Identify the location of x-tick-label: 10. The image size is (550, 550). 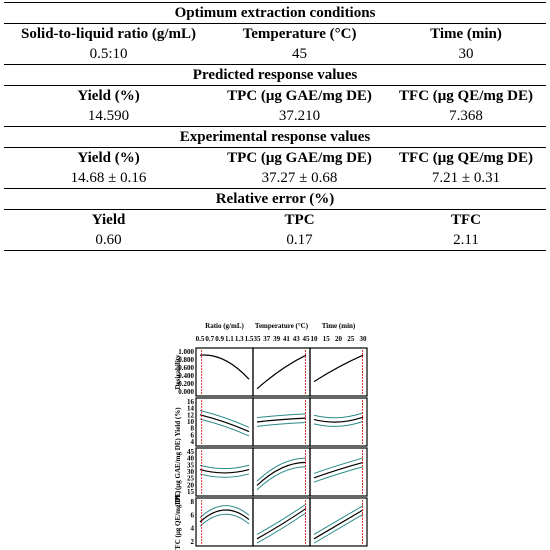
(315, 339).